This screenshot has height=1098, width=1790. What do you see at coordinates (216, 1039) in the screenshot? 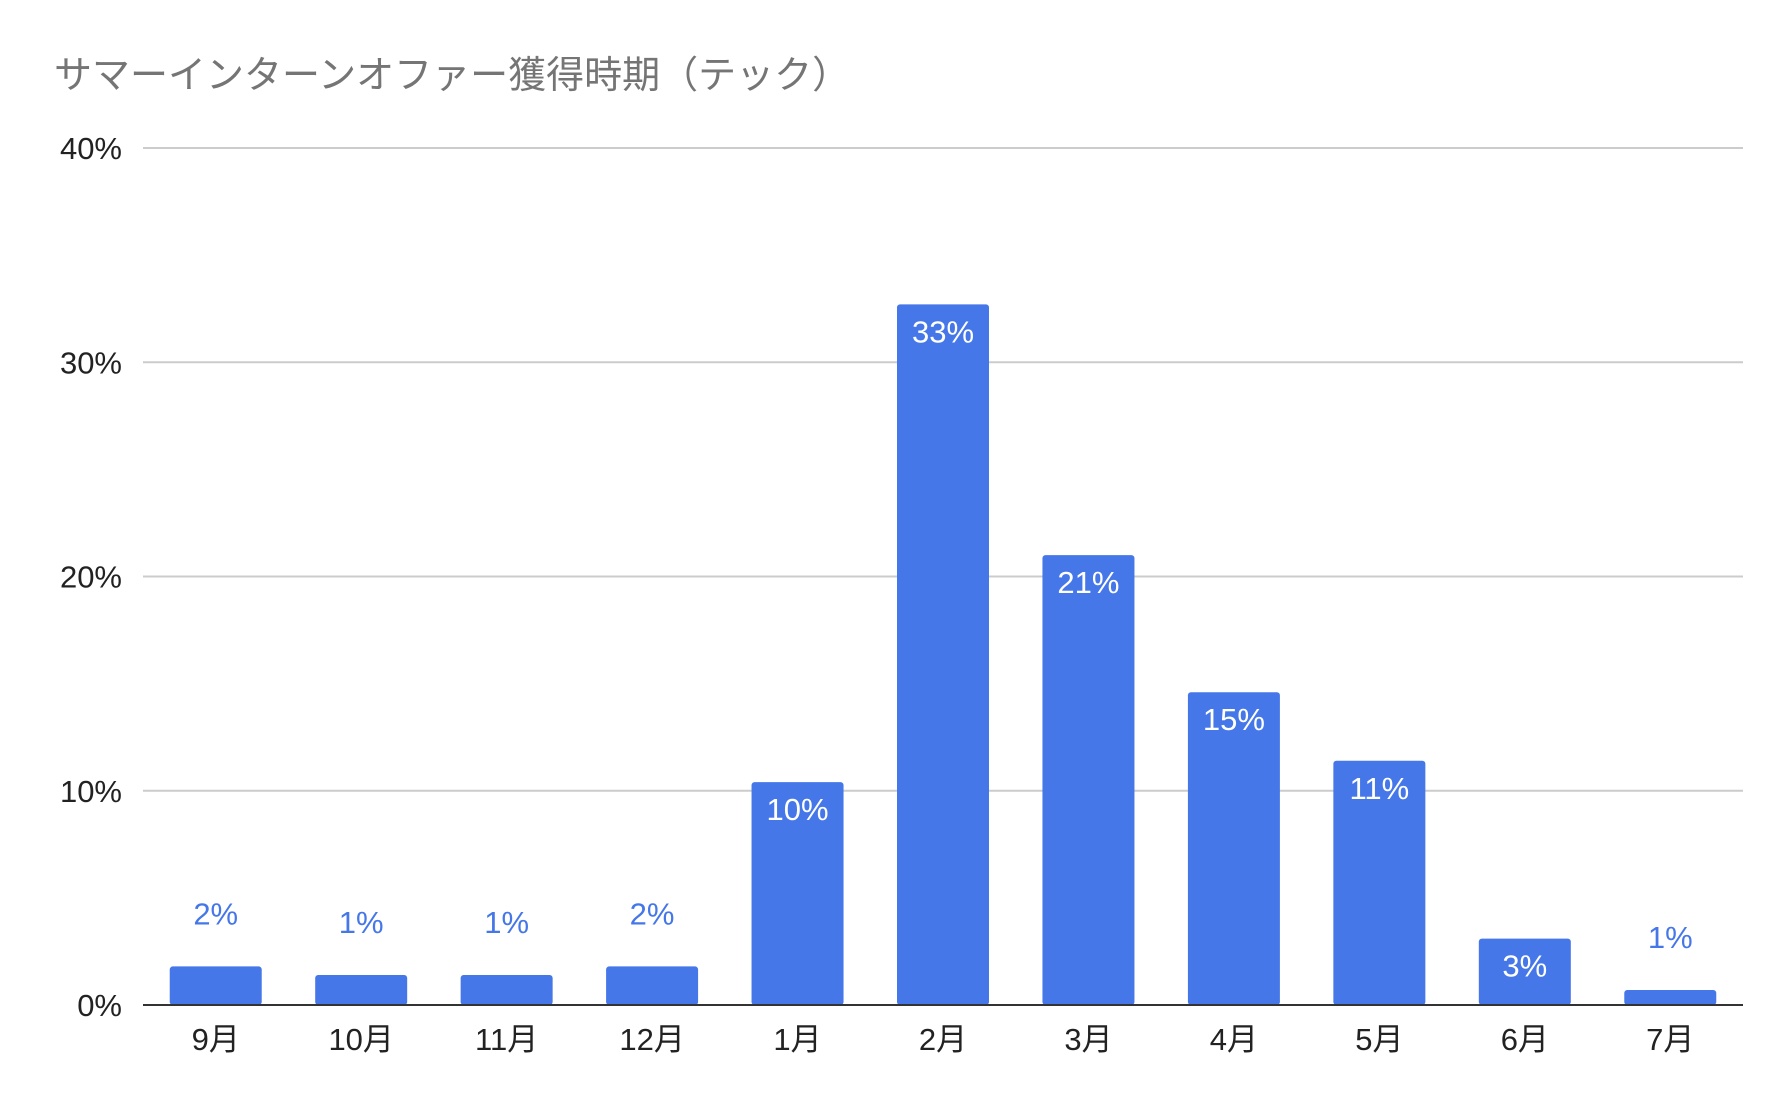
I see `x-tick-label: 9月` at bounding box center [216, 1039].